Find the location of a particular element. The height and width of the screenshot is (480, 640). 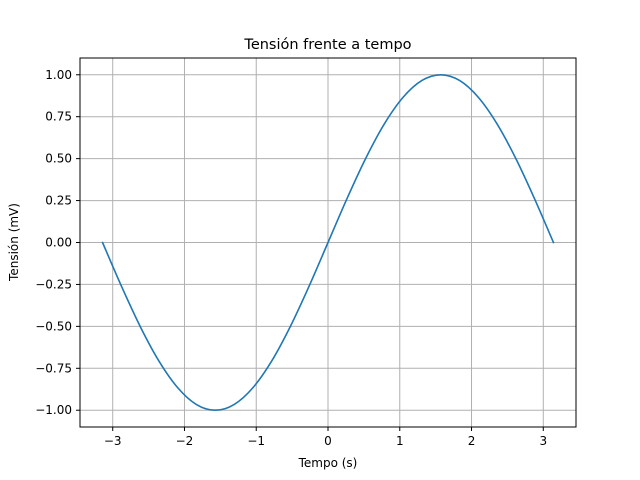

x-axis-ticks: −3 −2 −1 0 1 2 3 is located at coordinates (325, 437).